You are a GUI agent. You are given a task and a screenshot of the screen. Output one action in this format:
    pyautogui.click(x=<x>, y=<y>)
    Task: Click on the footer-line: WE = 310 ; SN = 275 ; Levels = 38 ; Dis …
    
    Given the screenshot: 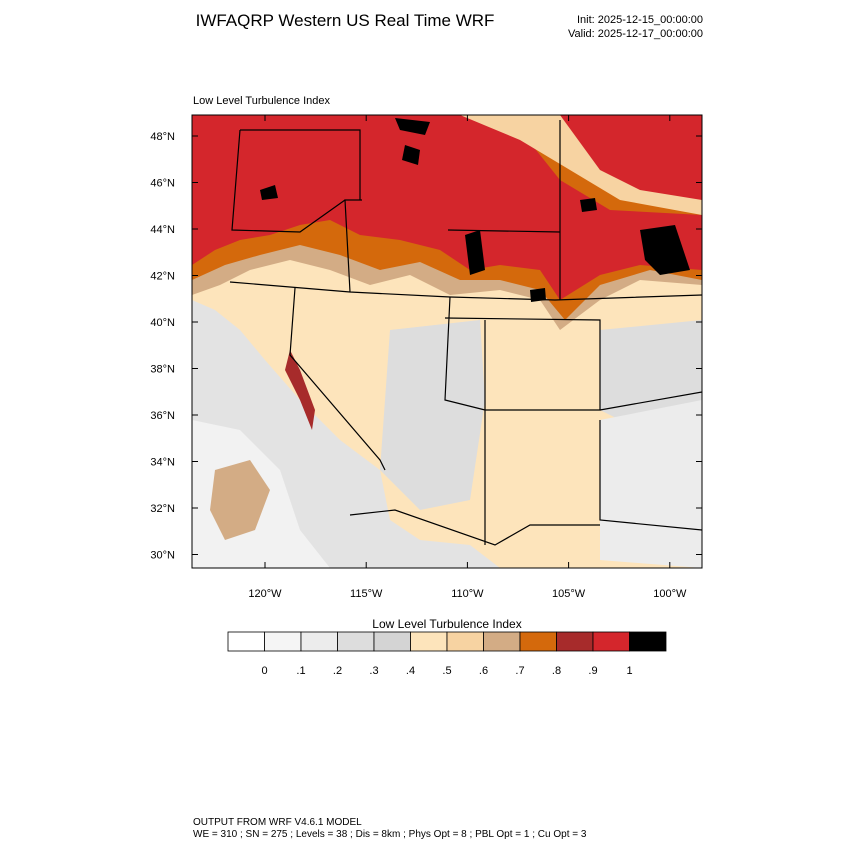 What is the action you would take?
    pyautogui.click(x=390, y=834)
    